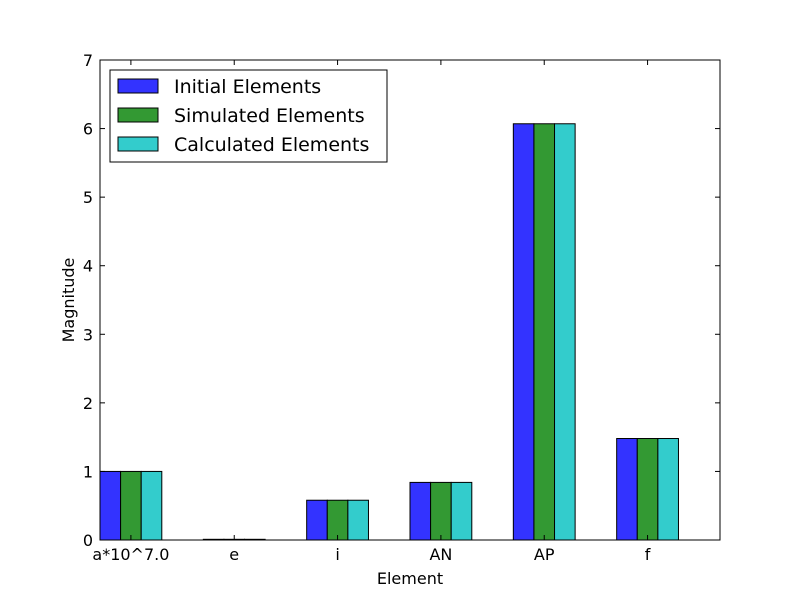 This screenshot has width=800, height=600. What do you see at coordinates (88, 334) in the screenshot?
I see `y-tick-label: 3` at bounding box center [88, 334].